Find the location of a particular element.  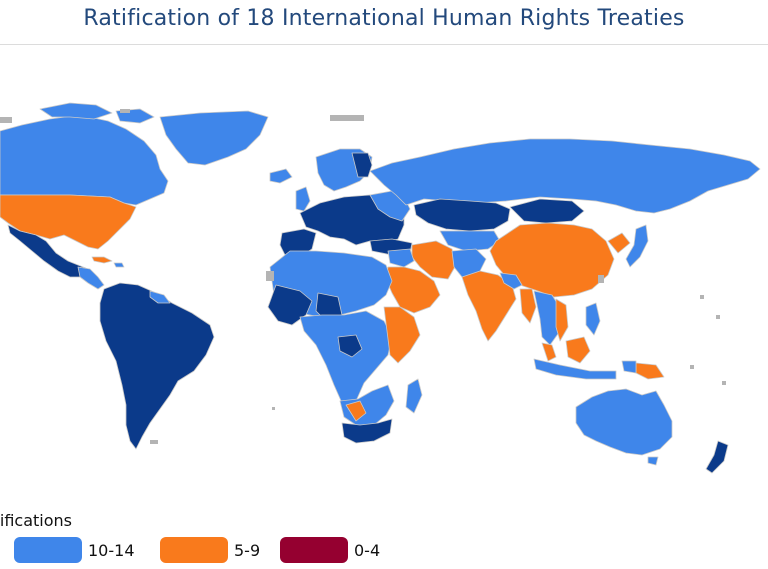

region-tasmania is located at coordinates (653, 461).